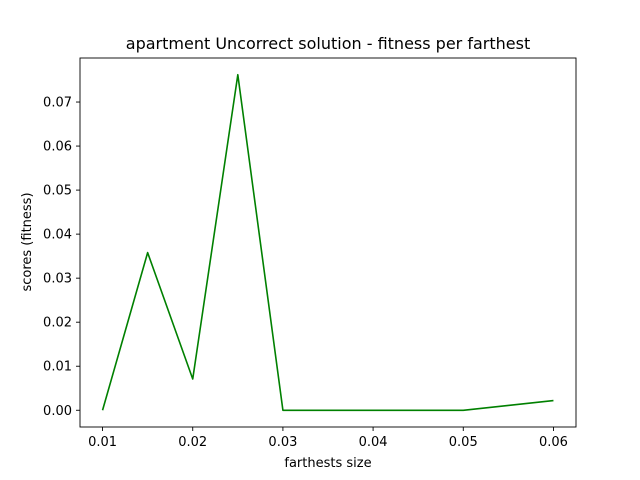  Describe the element at coordinates (373, 442) in the screenshot. I see `x-tick-label: 0.04` at that location.